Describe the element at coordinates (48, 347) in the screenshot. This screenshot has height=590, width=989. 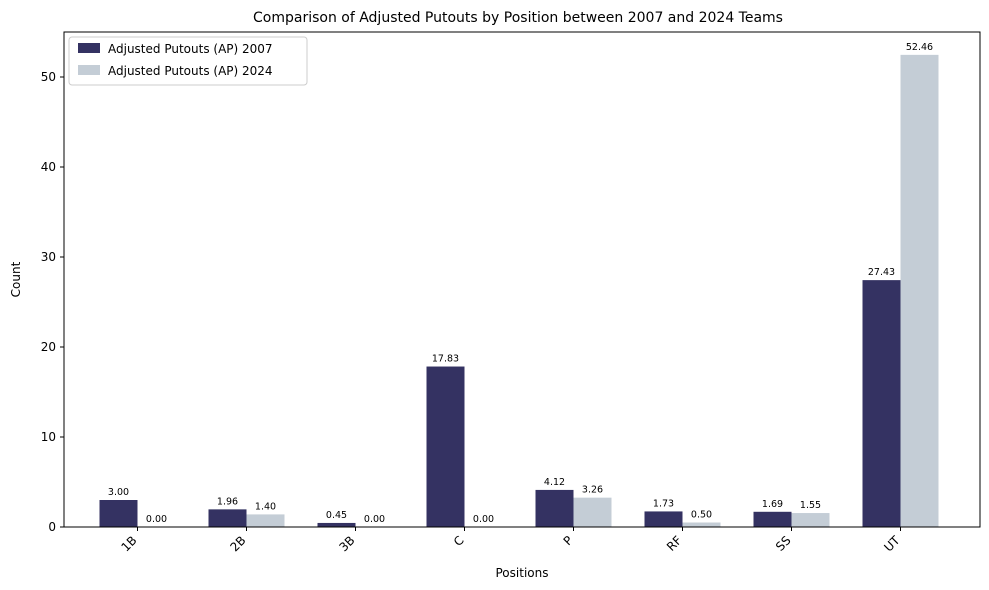
I see `y-tick-label: 20` at that location.